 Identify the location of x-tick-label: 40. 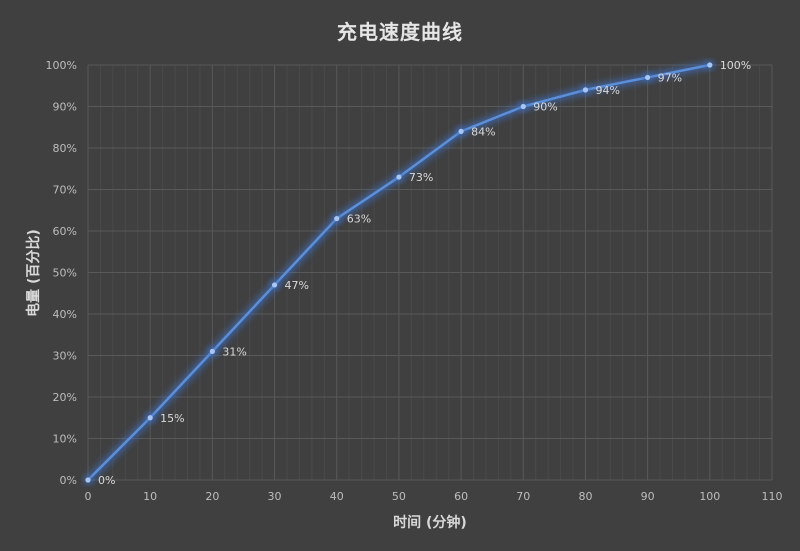
(337, 496).